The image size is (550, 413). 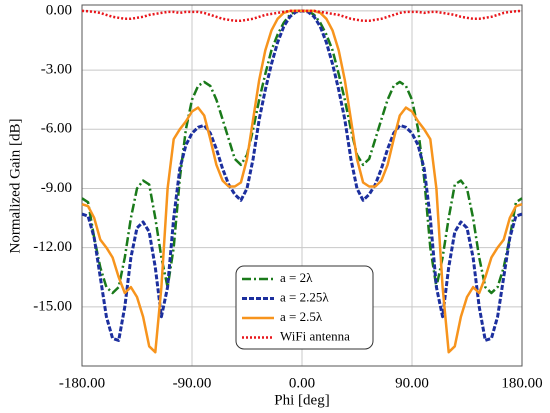 I want to click on x-tick-label: 180.00, so click(x=521, y=383).